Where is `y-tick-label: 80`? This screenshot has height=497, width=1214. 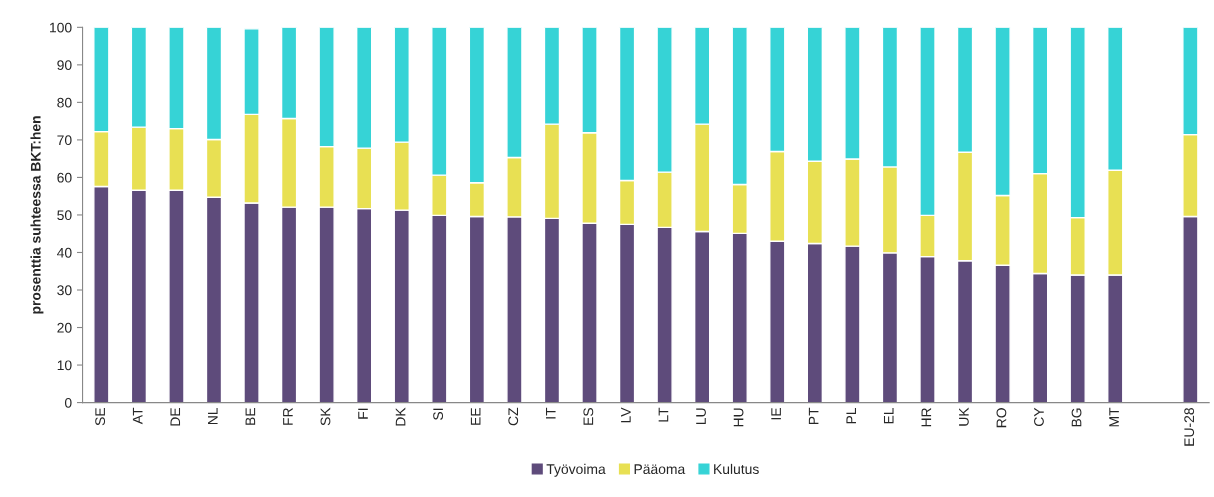
y-tick-label: 80 is located at coordinates (64, 102).